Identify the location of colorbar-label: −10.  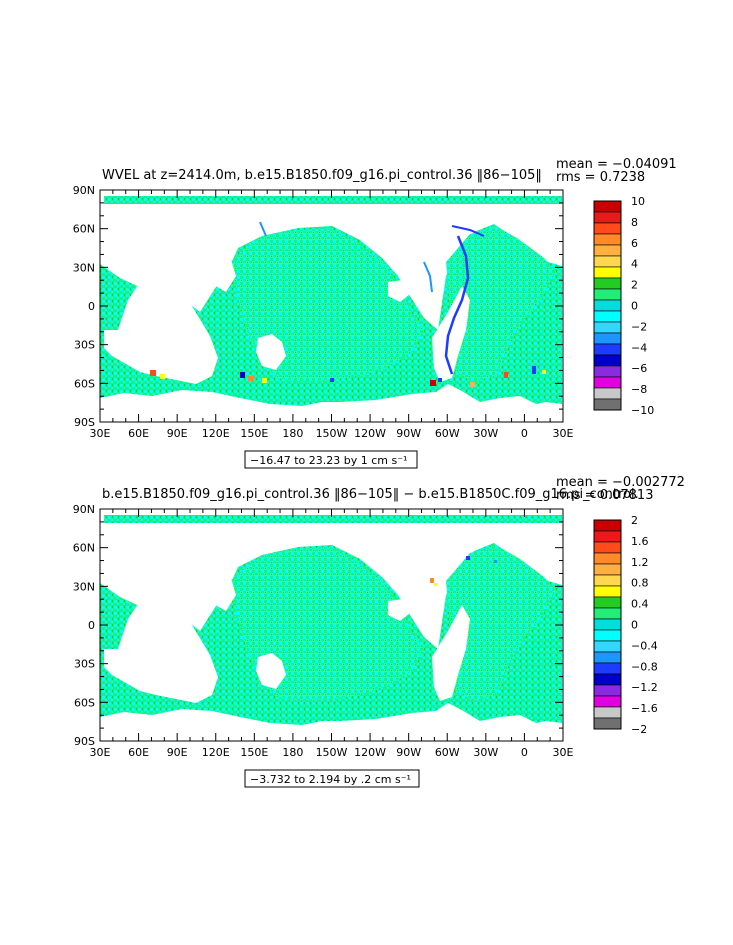
(642, 410).